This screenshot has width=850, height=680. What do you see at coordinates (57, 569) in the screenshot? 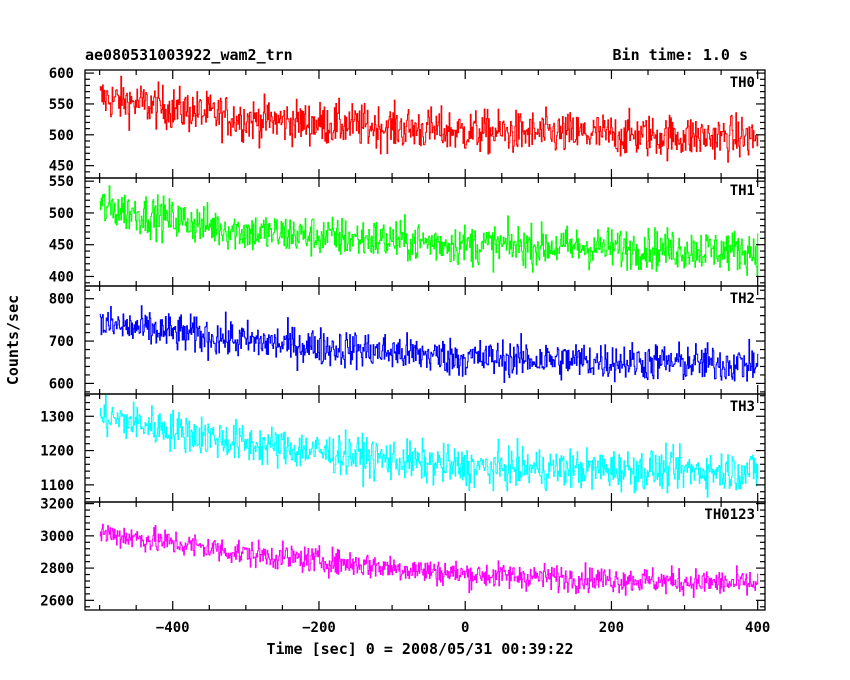
I see `y-tick-label: 2800` at bounding box center [57, 569].